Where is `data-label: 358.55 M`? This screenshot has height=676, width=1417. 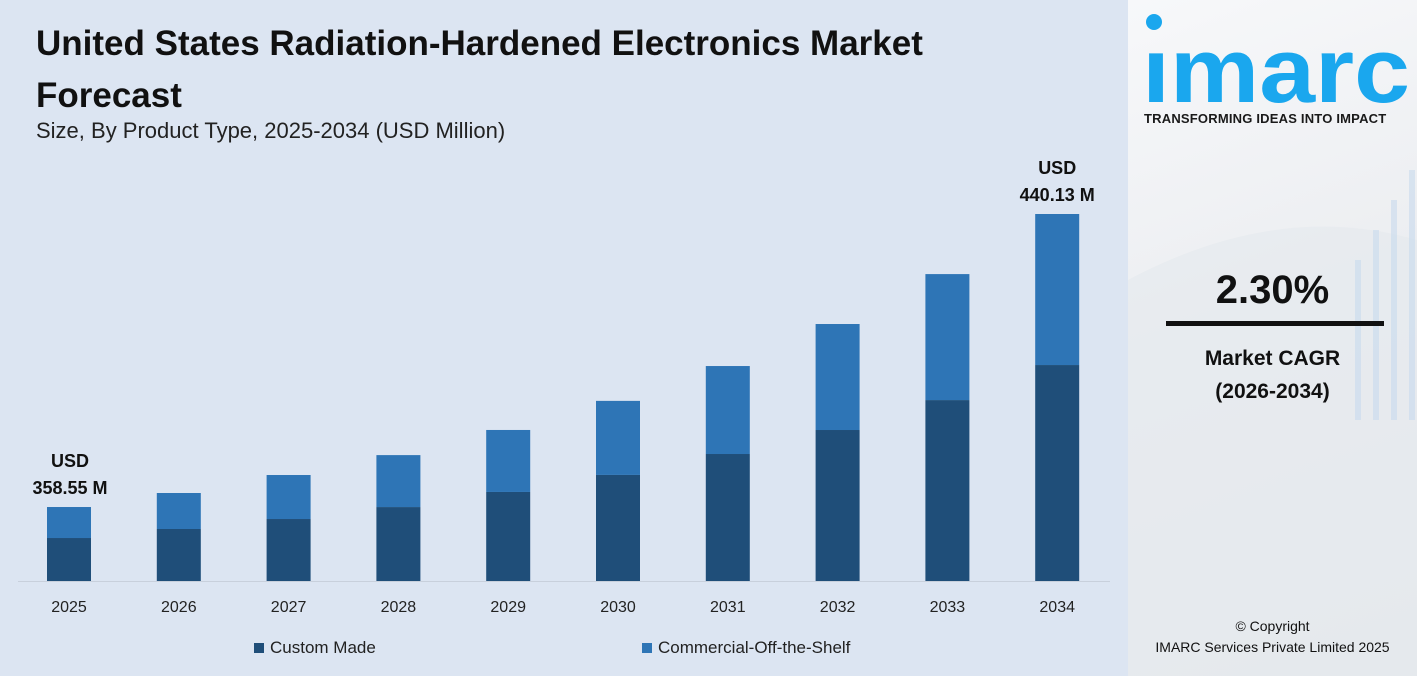
data-label: 358.55 M is located at coordinates (69, 488).